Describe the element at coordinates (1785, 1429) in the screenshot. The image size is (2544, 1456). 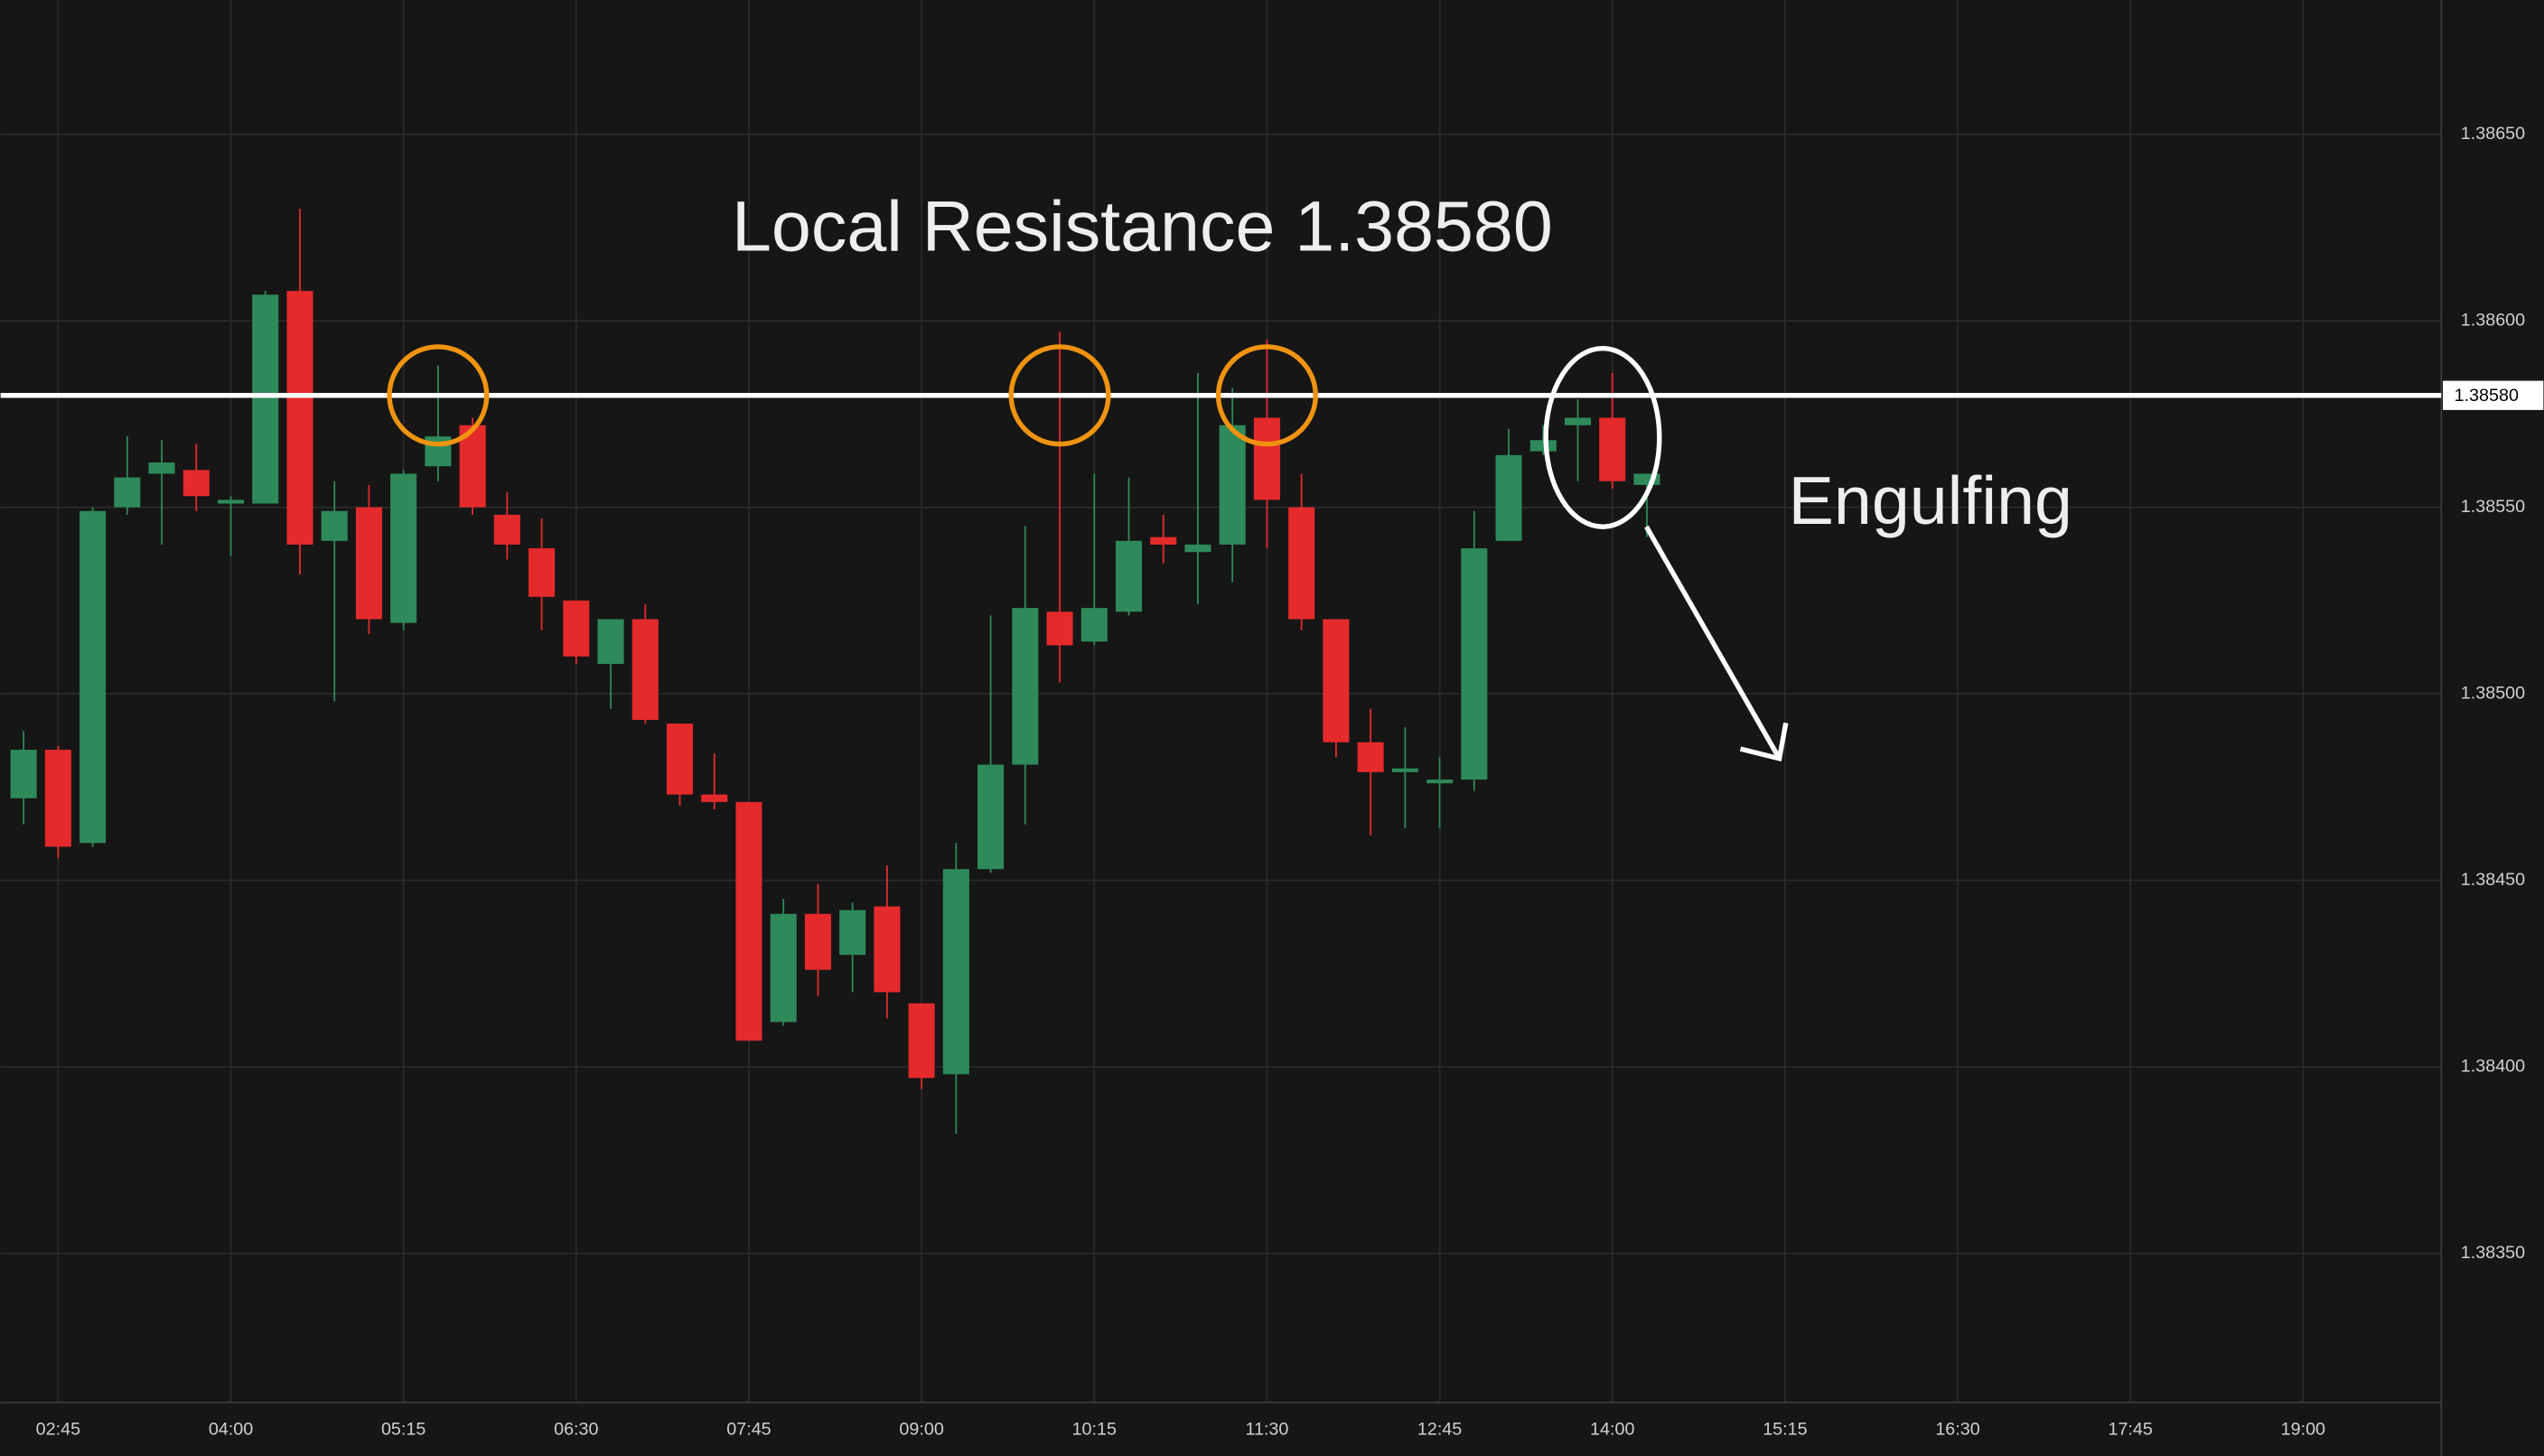
I see `x-tick-label: 15:15` at that location.